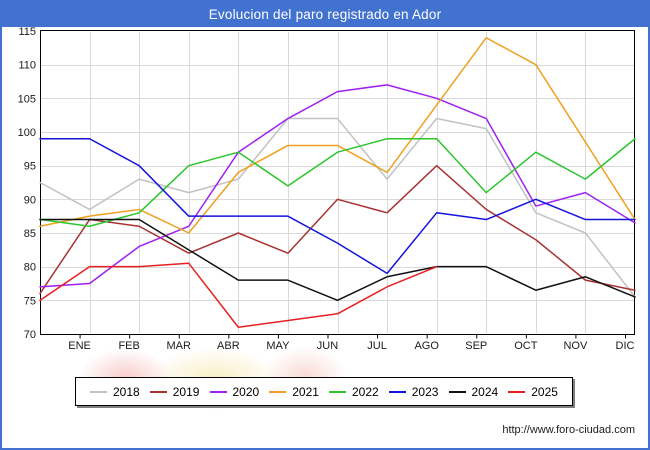 This screenshot has height=450, width=650. Describe the element at coordinates (305, 391) in the screenshot. I see `legend-label: 2021` at that location.